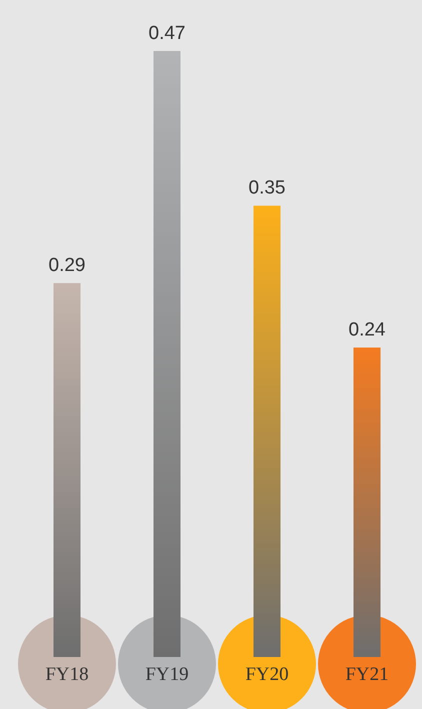  I want to click on x-tick-label: FY21, so click(367, 674).